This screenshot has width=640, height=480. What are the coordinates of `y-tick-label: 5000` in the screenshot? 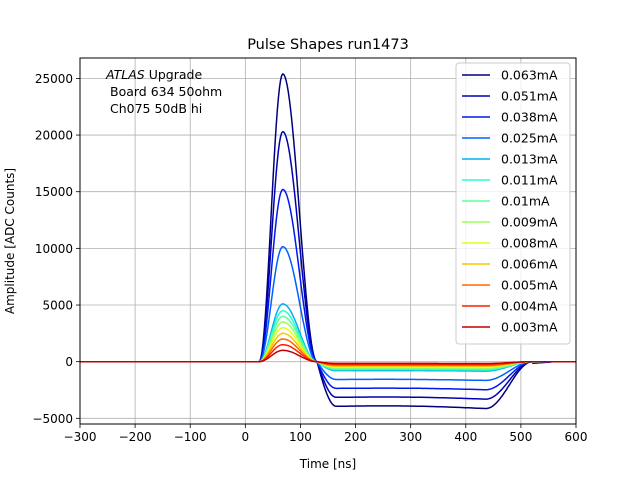 It's located at (57, 306).